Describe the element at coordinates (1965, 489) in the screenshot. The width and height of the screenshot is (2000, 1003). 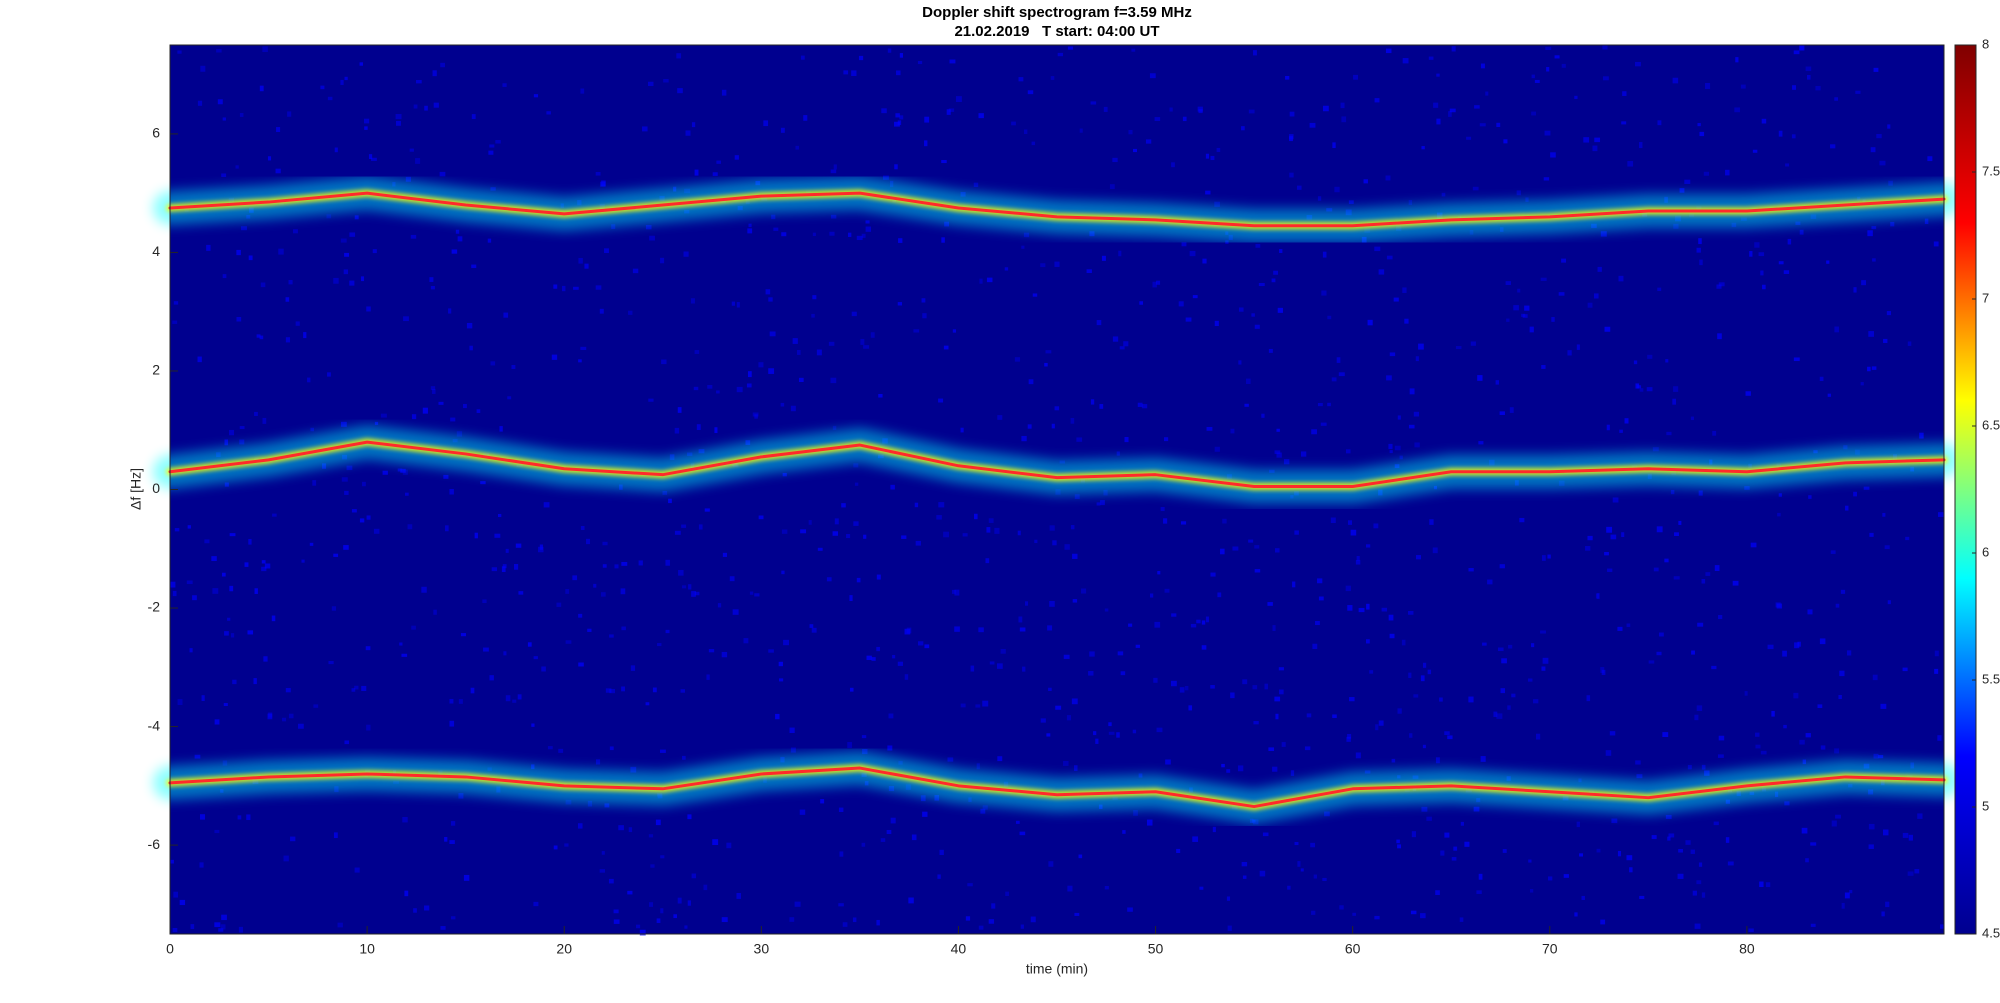
I see `colorbar` at that location.